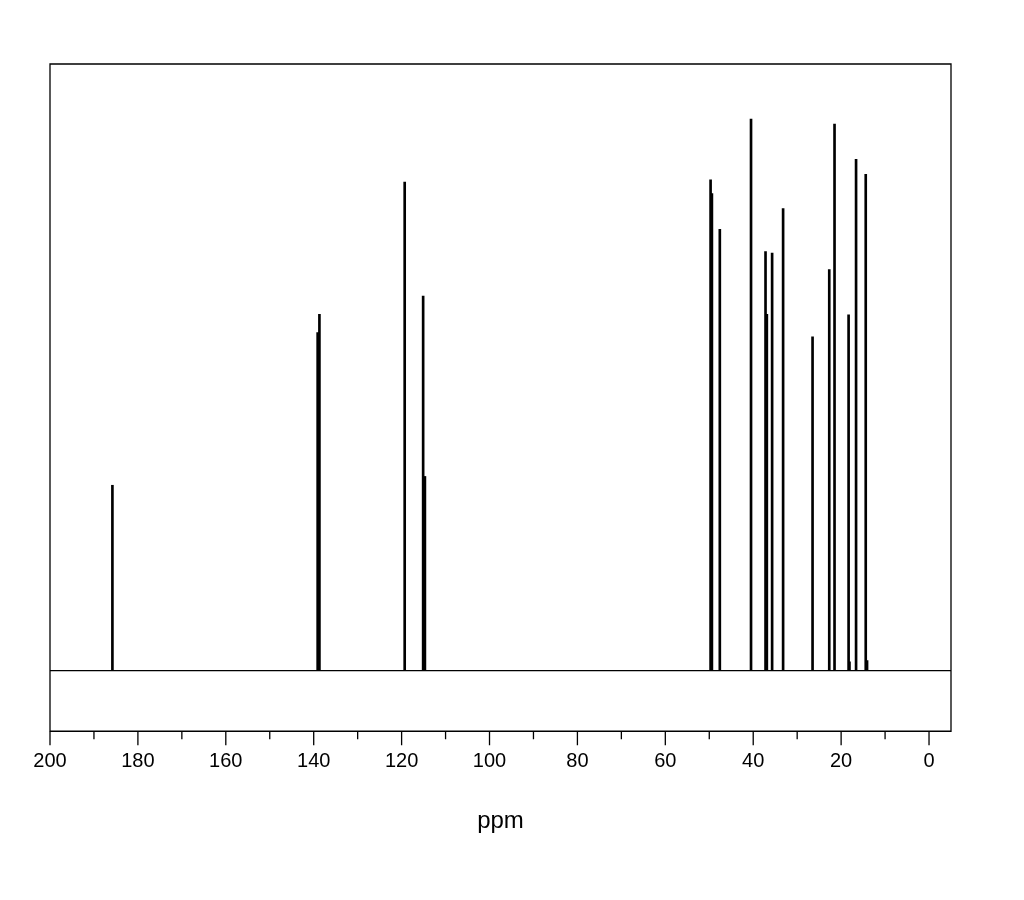  What do you see at coordinates (665, 759) in the screenshot?
I see `x-tick-label: 60` at bounding box center [665, 759].